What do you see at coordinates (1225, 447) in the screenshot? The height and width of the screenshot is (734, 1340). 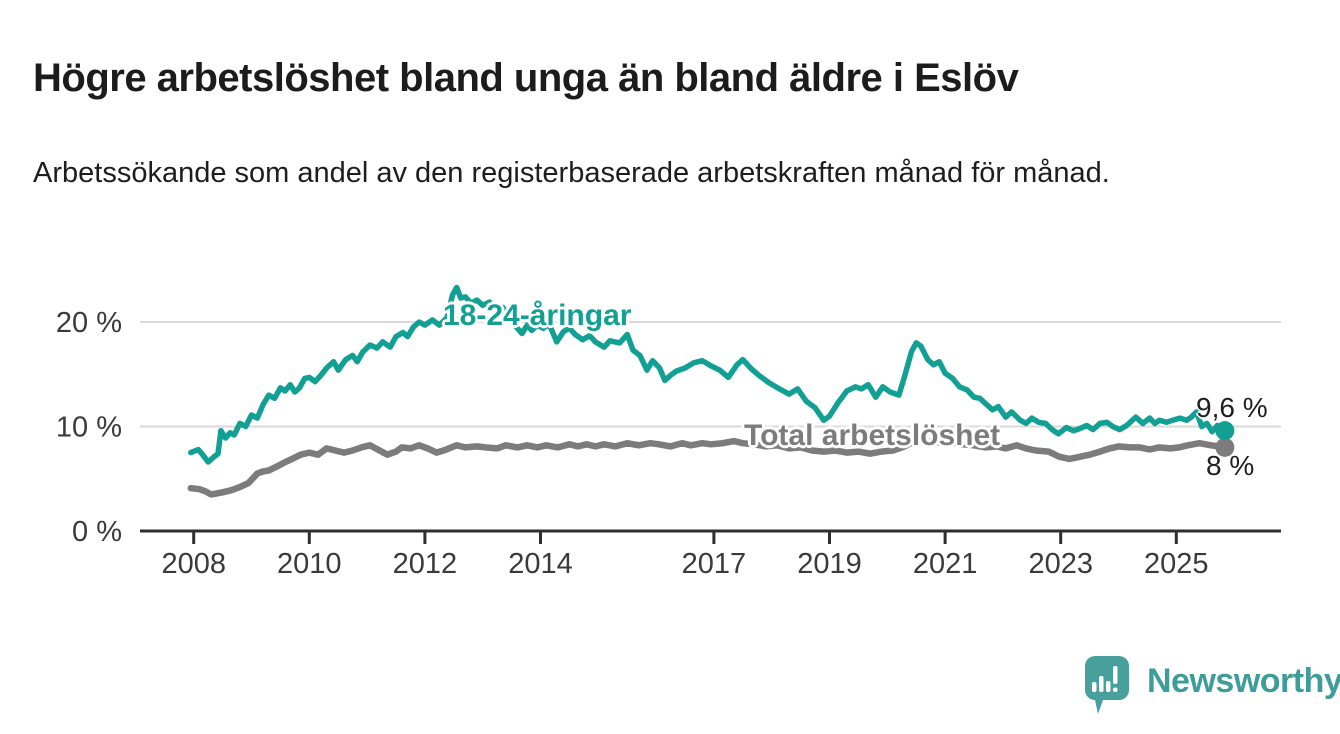 I see `end-dot-total` at bounding box center [1225, 447].